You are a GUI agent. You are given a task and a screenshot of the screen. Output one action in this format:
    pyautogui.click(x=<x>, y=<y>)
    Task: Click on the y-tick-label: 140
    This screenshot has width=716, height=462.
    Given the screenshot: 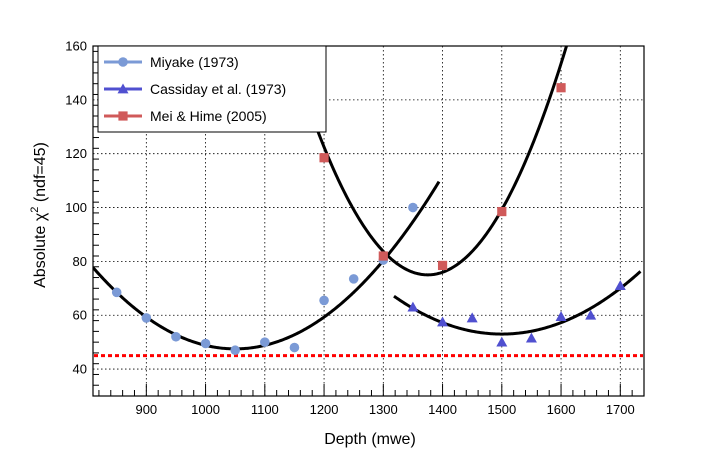 What is the action you would take?
    pyautogui.click(x=76, y=99)
    